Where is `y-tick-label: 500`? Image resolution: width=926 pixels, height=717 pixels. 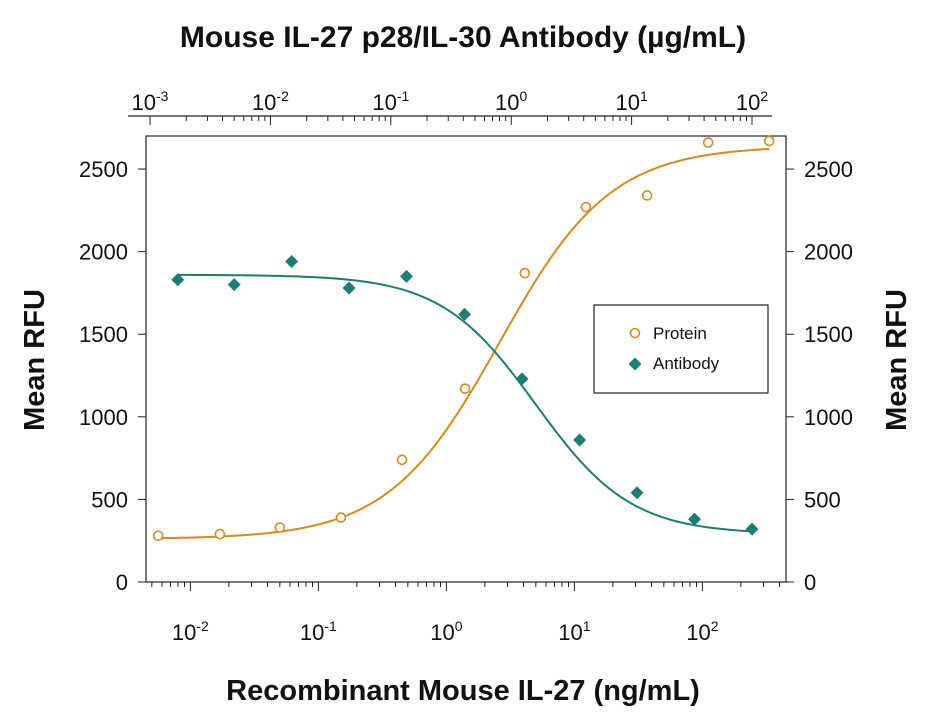
y-tick-label: 500 is located at coordinates (109, 499).